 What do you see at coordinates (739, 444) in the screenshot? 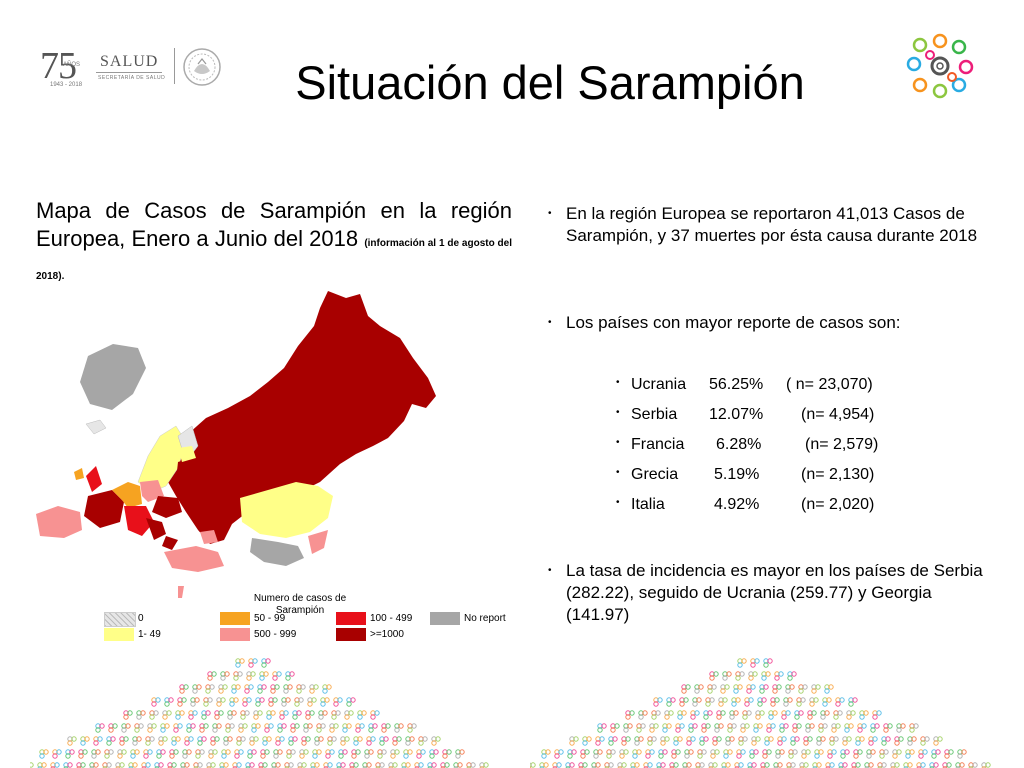
I see `country-pct: 6.28%` at bounding box center [739, 444].